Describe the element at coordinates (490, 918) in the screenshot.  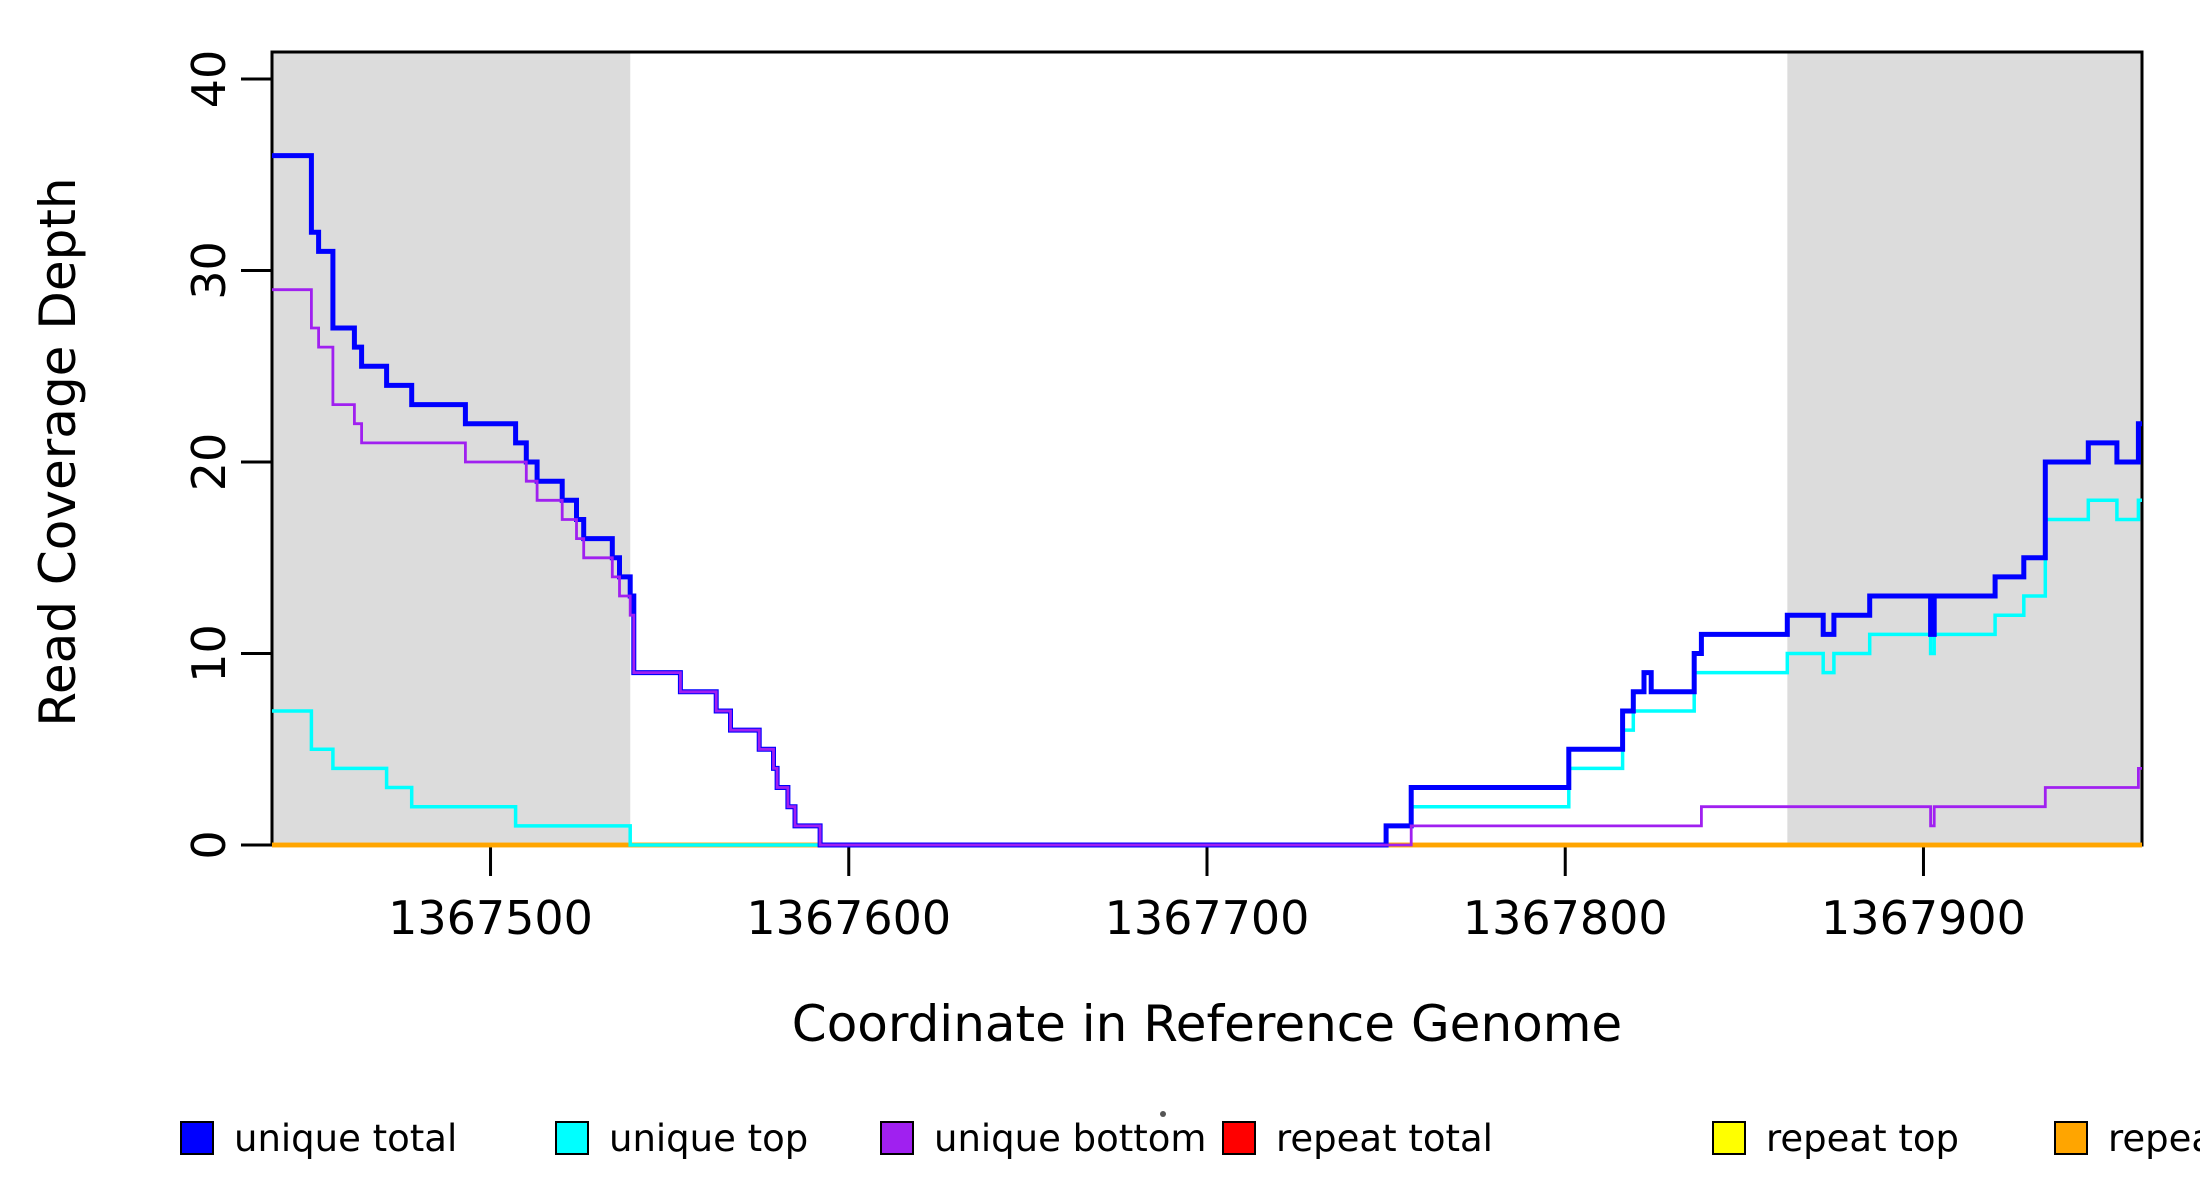
I see `x-tick-label: 1367500` at that location.